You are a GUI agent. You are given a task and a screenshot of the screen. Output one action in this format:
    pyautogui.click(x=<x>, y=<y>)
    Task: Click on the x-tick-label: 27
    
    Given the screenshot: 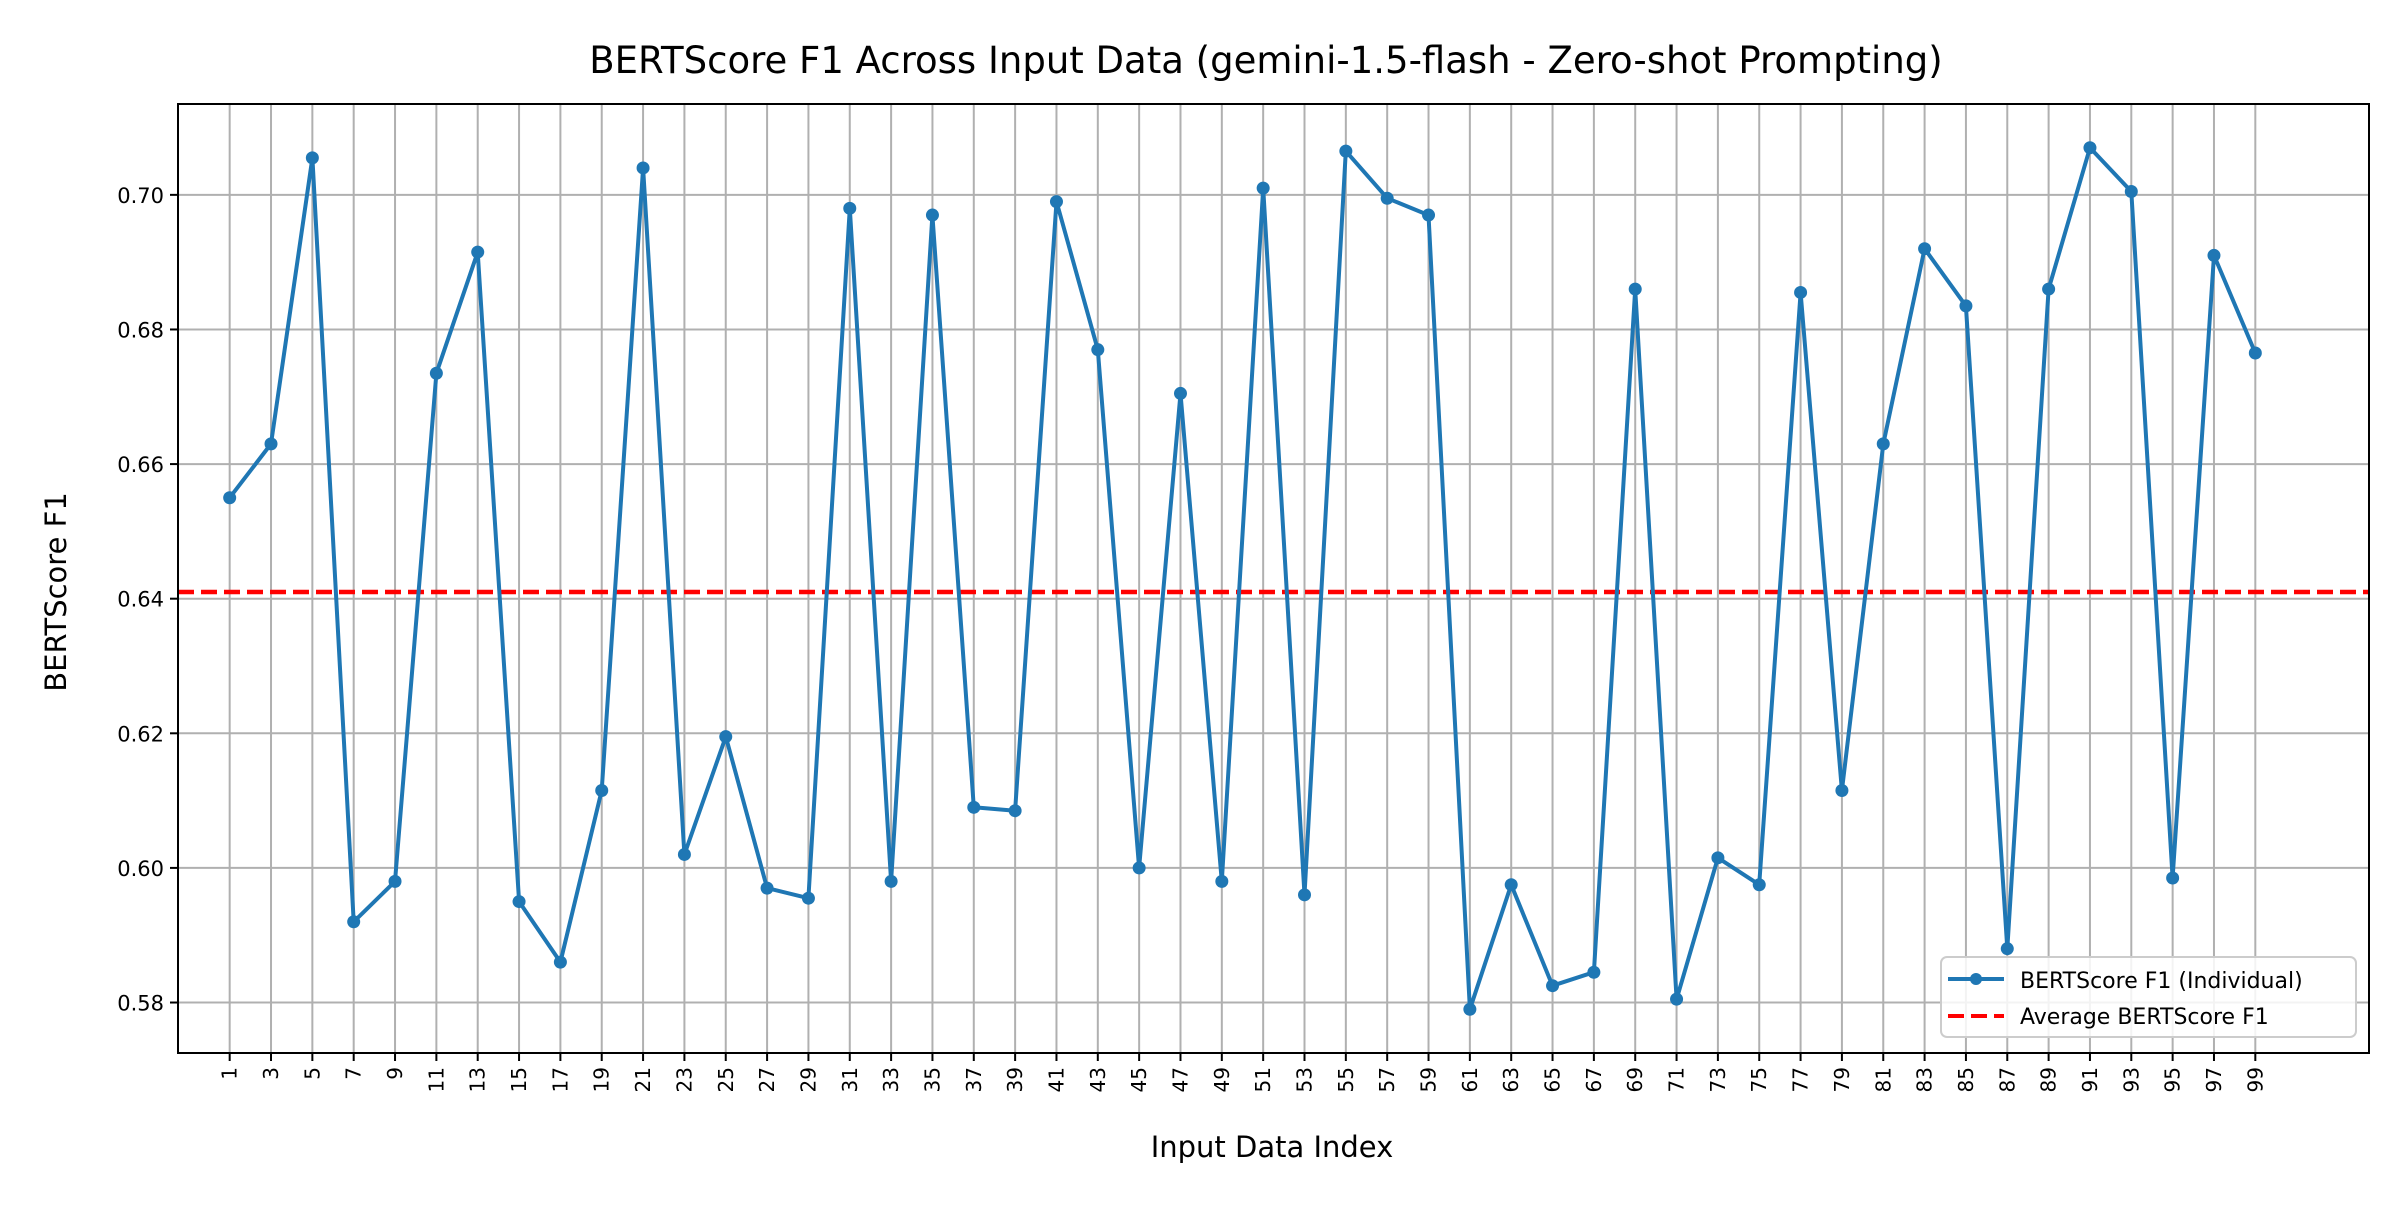 What is the action you would take?
    pyautogui.click(x=767, y=1079)
    